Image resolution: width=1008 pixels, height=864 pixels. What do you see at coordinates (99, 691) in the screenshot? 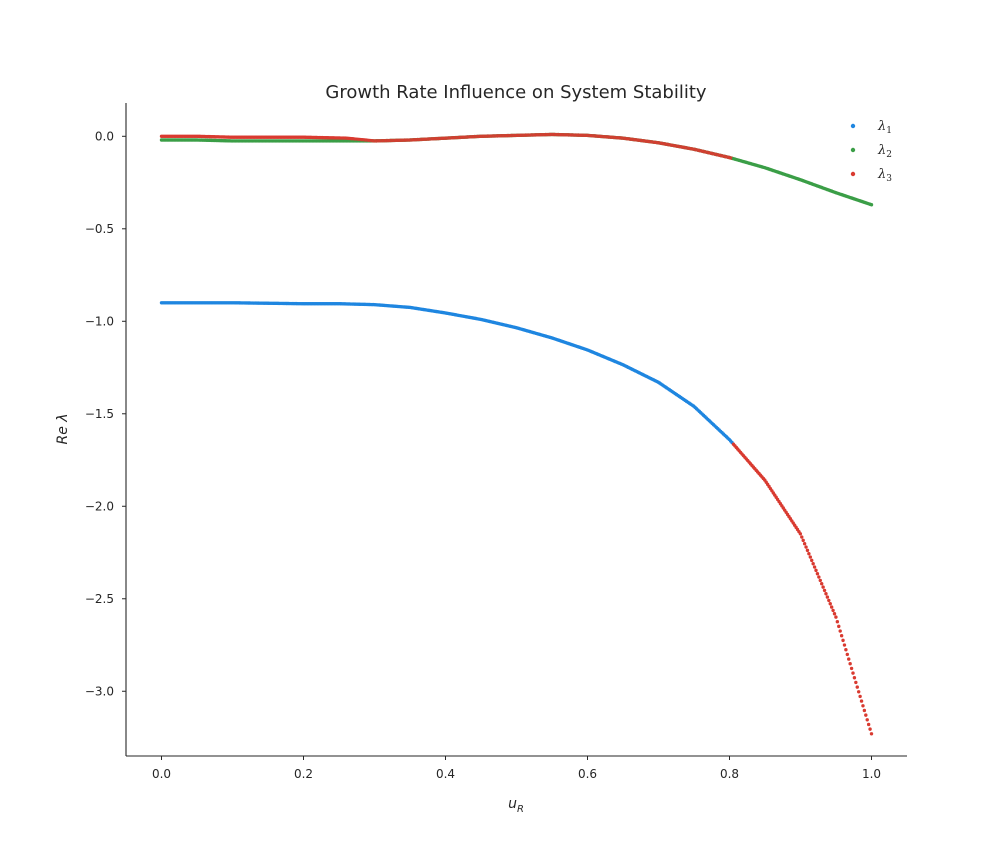
I see `y-tick-label: −3.0` at bounding box center [99, 691].